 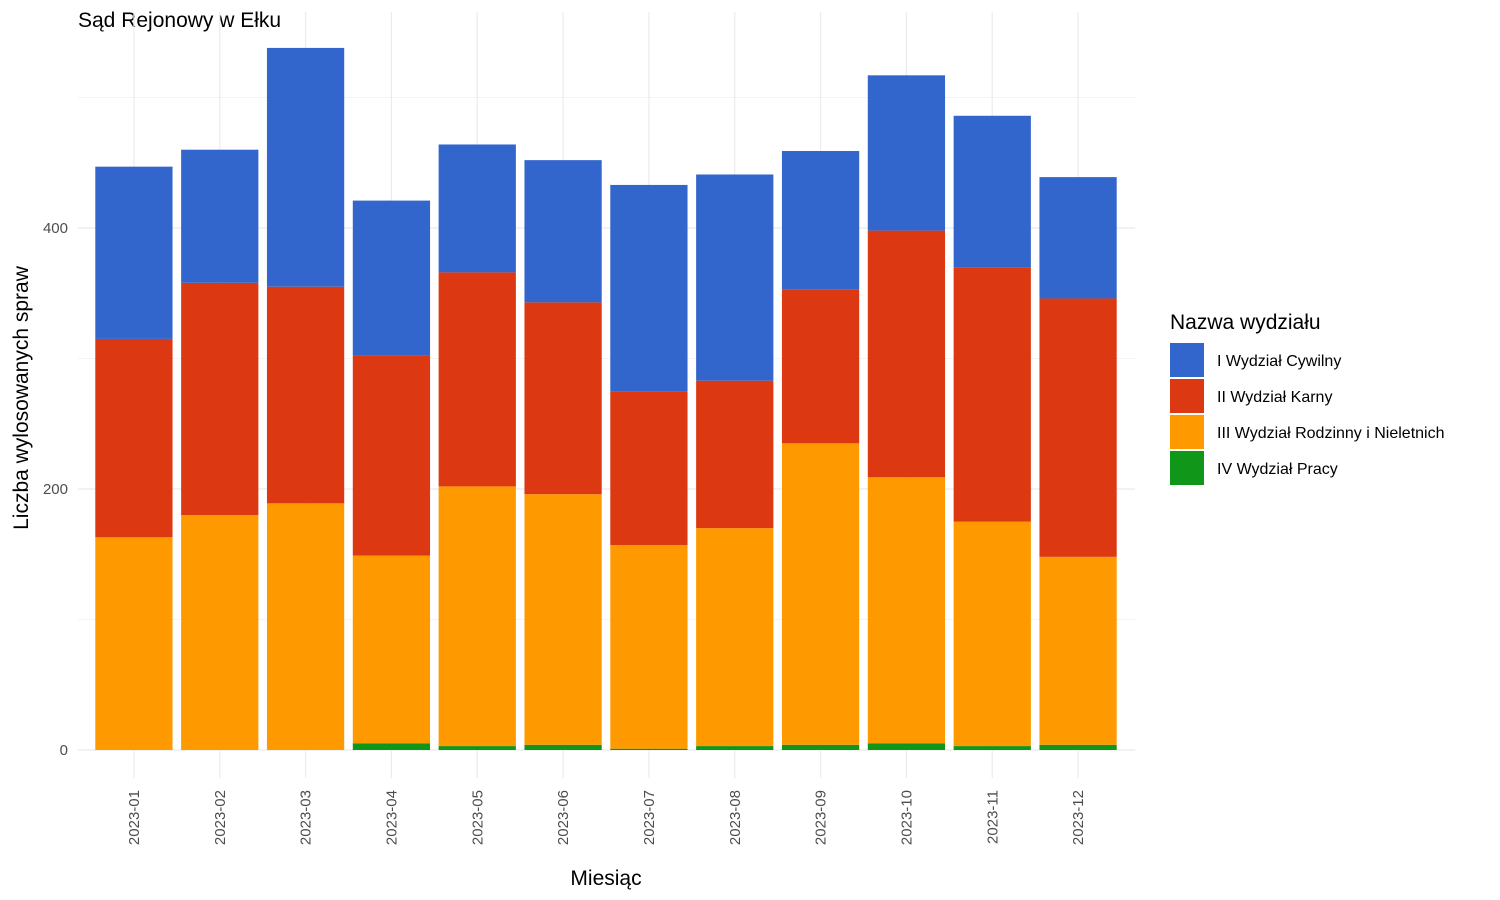 What do you see at coordinates (306, 817) in the screenshot?
I see `x-tick-label: 2023-03` at bounding box center [306, 817].